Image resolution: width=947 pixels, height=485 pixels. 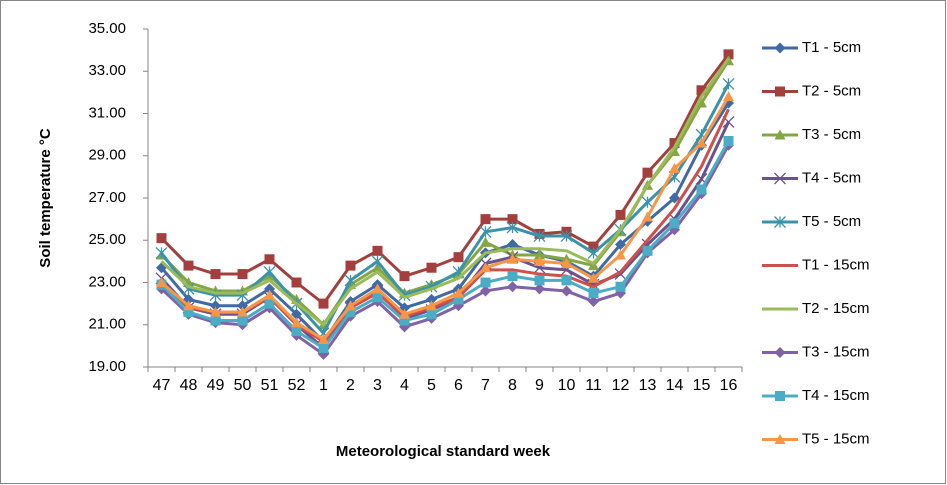 I want to click on y-axis-title: Soil temperature °C, so click(x=45, y=198).